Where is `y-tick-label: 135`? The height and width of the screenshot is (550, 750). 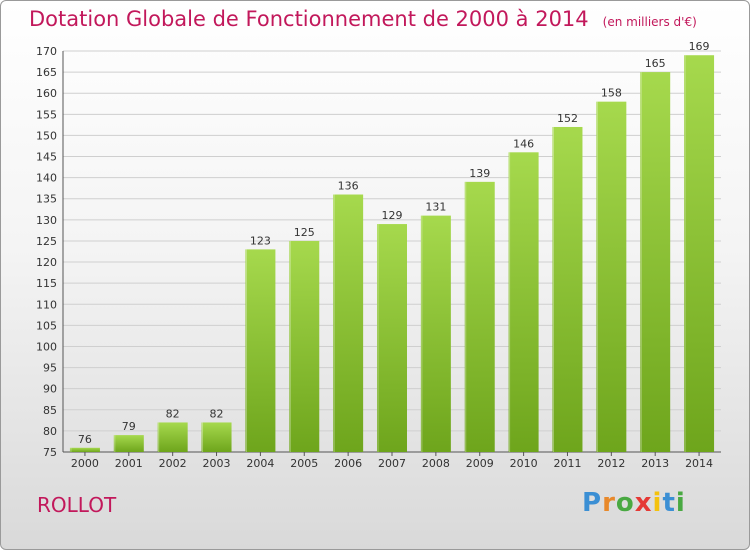 y-tick-label: 135 is located at coordinates (46, 199).